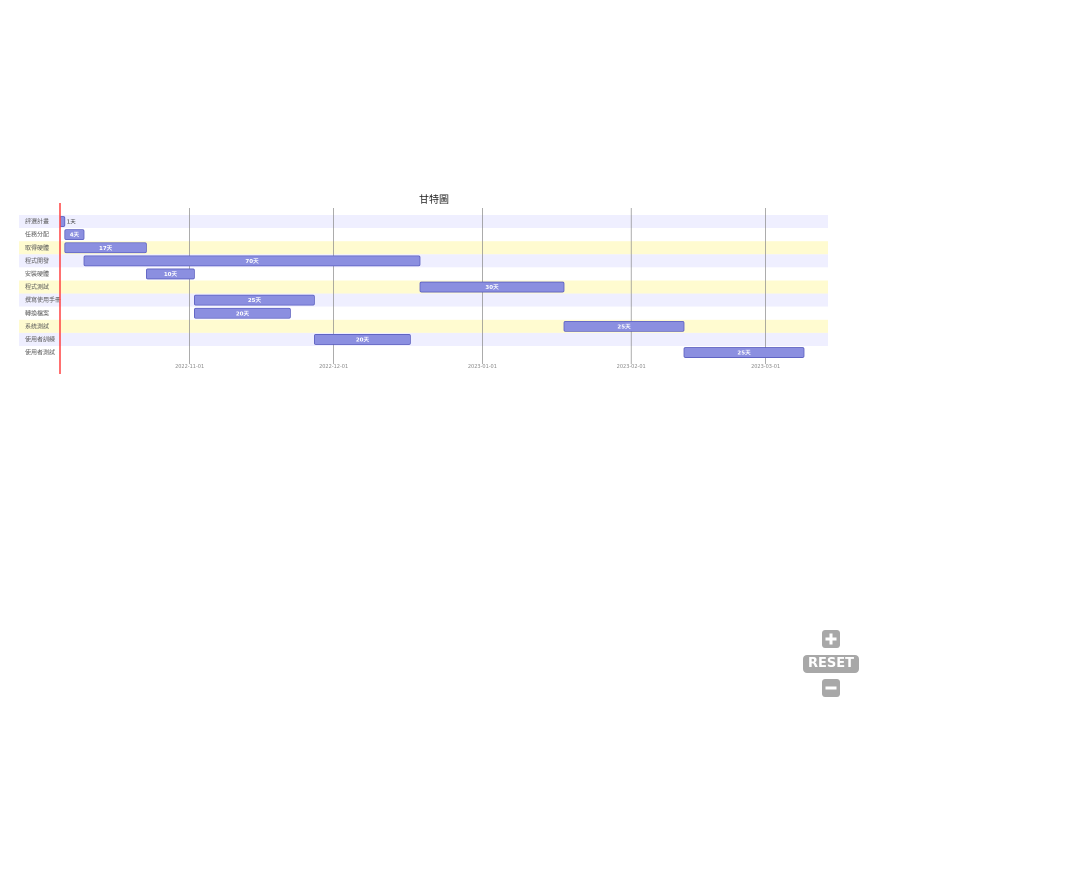 This screenshot has height=875, width=1080. I want to click on task-name-label: 撰寫使用手冊, so click(43, 300).